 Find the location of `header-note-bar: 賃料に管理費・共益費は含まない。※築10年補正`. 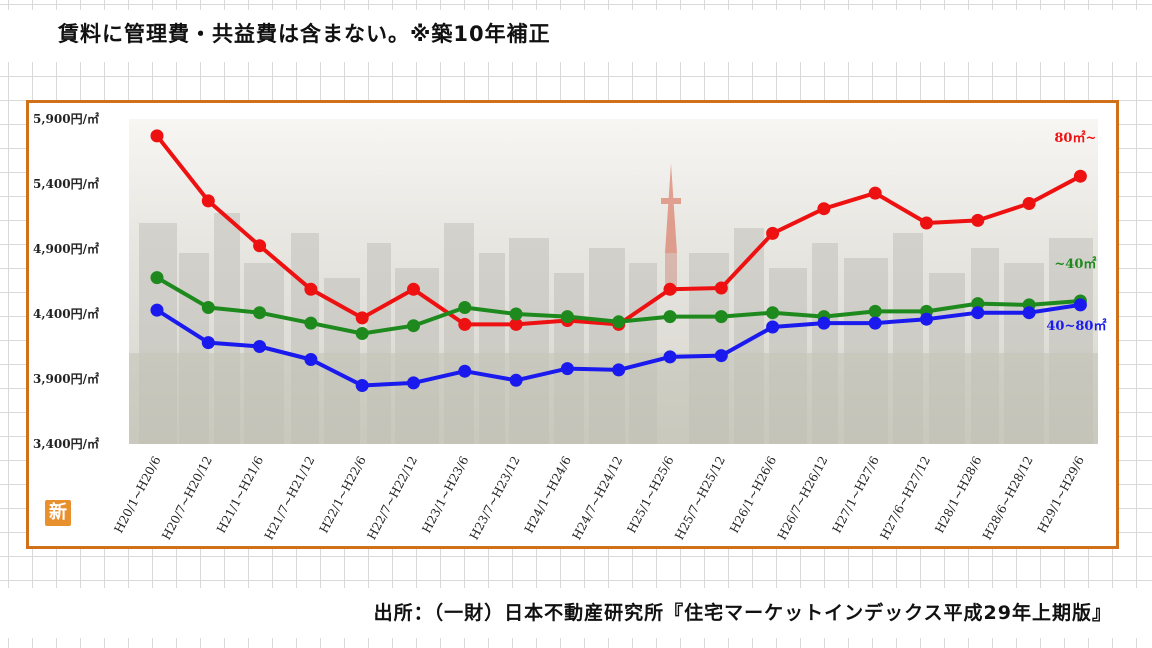

header-note-bar: 賃料に管理費・共益費は含まない。※築10年補正 is located at coordinates (576, 36).